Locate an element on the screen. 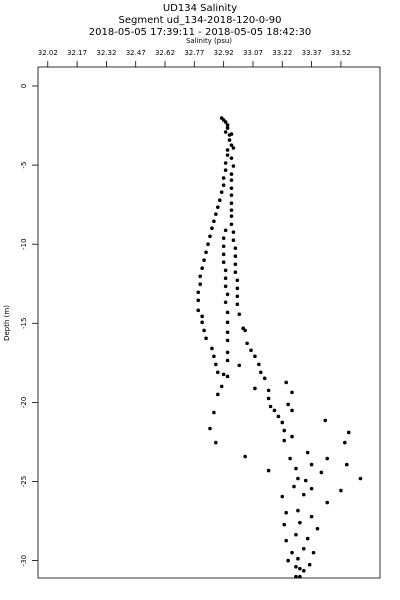 The image size is (400, 600). y-tick-label: -30 is located at coordinates (24, 560).